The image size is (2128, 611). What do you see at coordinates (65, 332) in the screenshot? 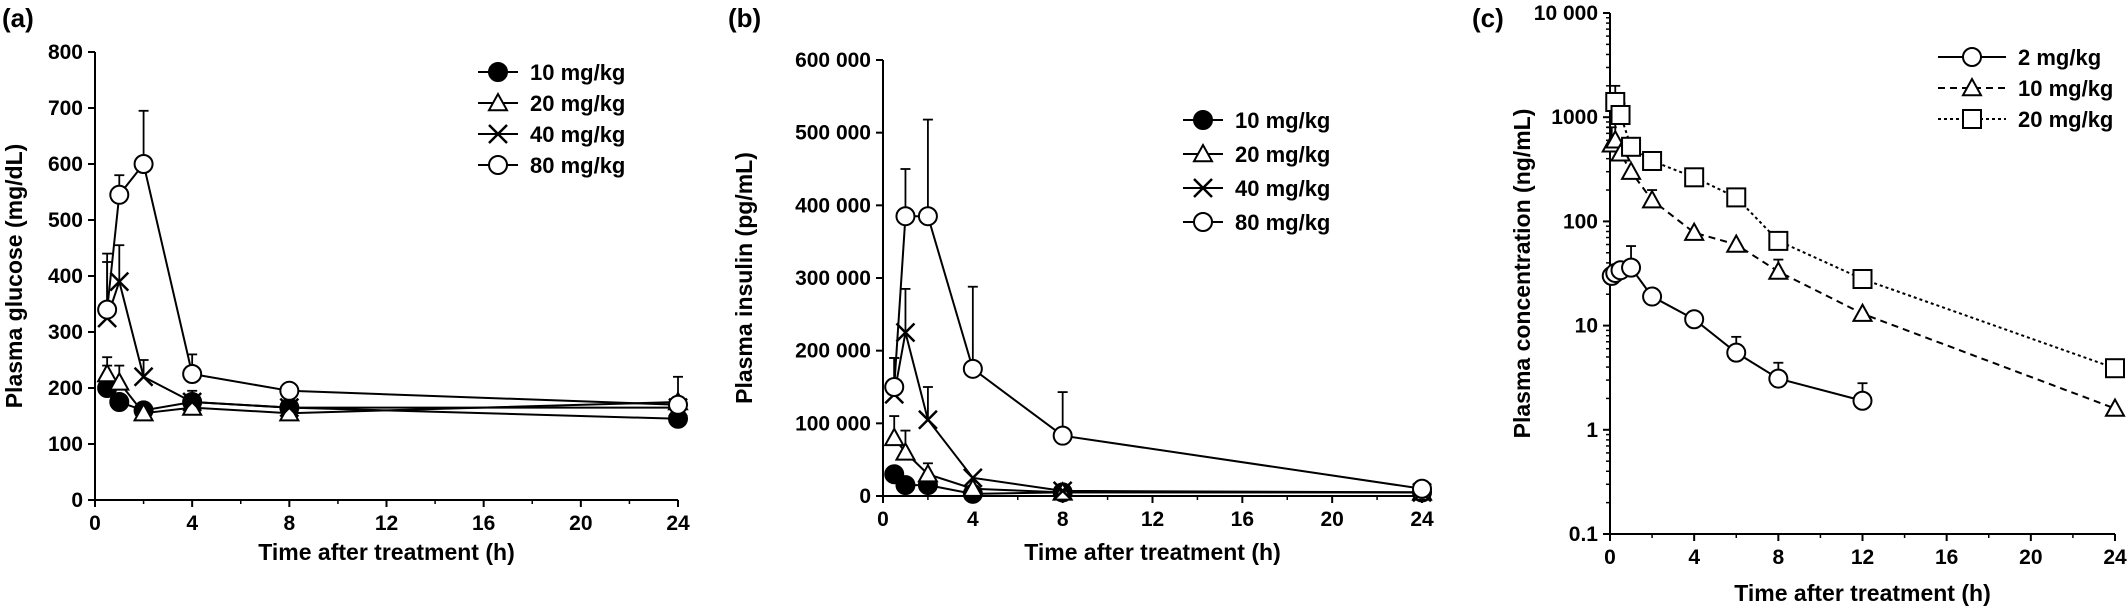
I see `y-tick-label: 300` at bounding box center [65, 332].